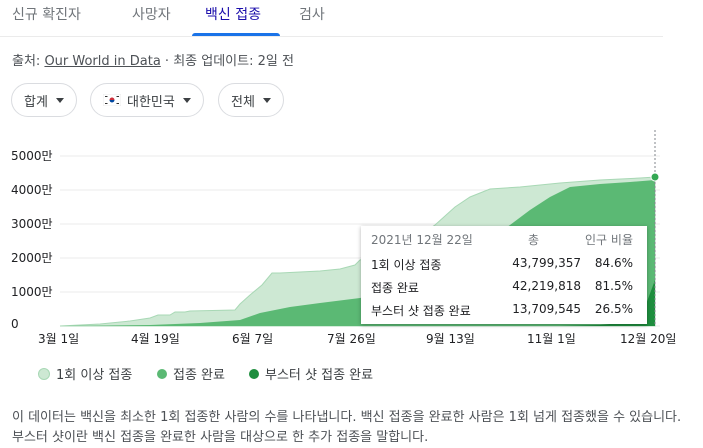  I want to click on legend-item-booster: 부스터 샷 접종 완료, so click(311, 373).